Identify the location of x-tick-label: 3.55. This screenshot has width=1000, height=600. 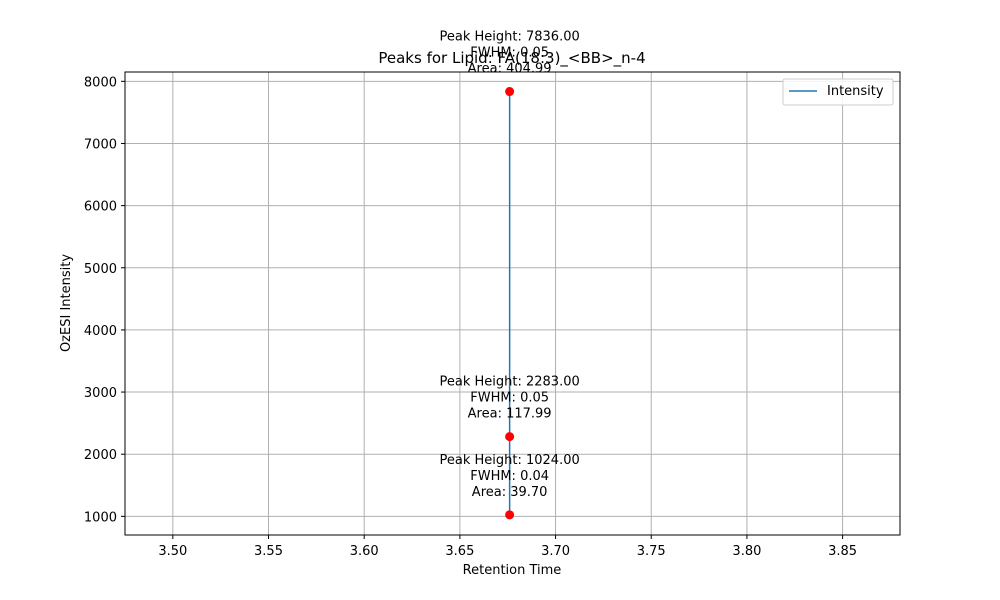
(268, 551).